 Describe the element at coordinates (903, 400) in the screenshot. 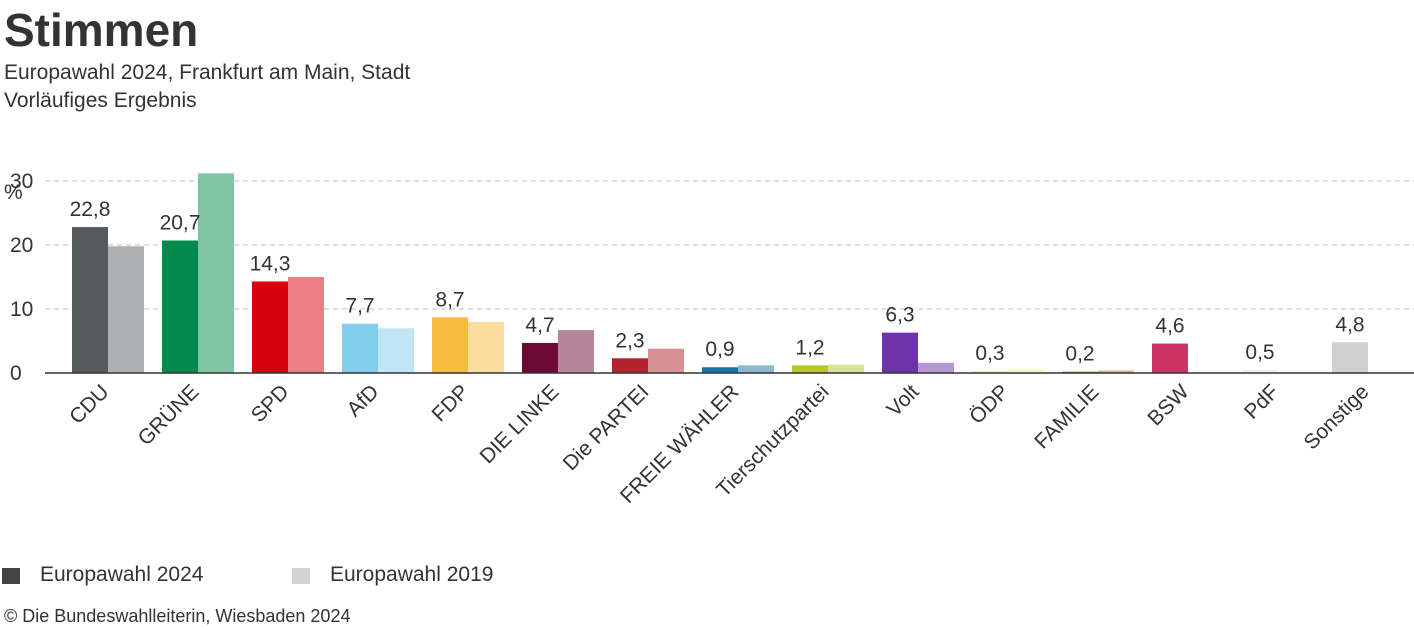

I see `category-label-9: Volt` at that location.